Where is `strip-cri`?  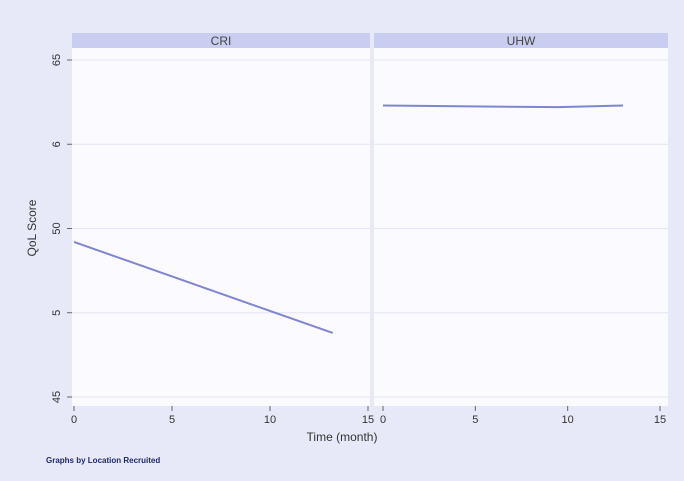 strip-cri is located at coordinates (221, 40).